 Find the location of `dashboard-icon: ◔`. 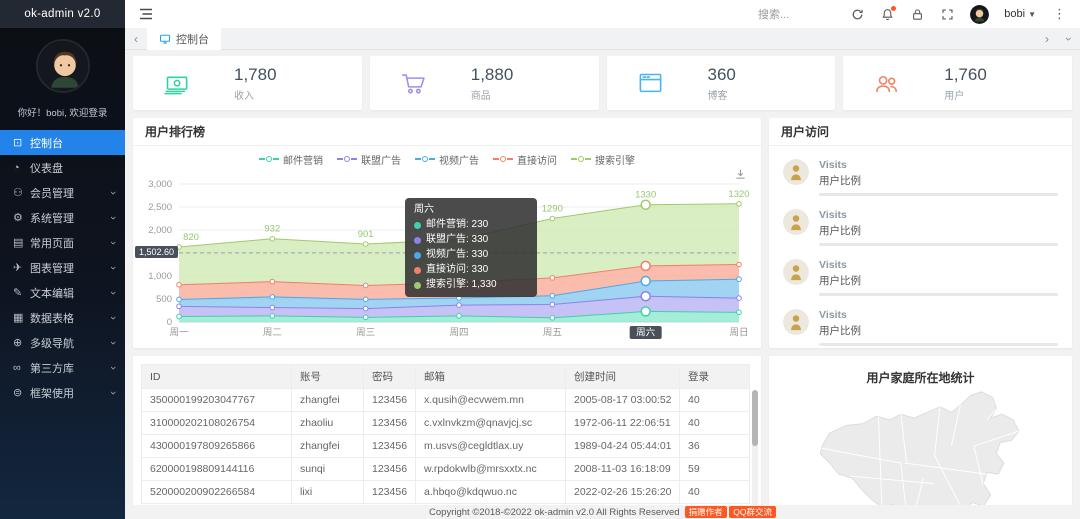

dashboard-icon: ◔ is located at coordinates (16, 167).